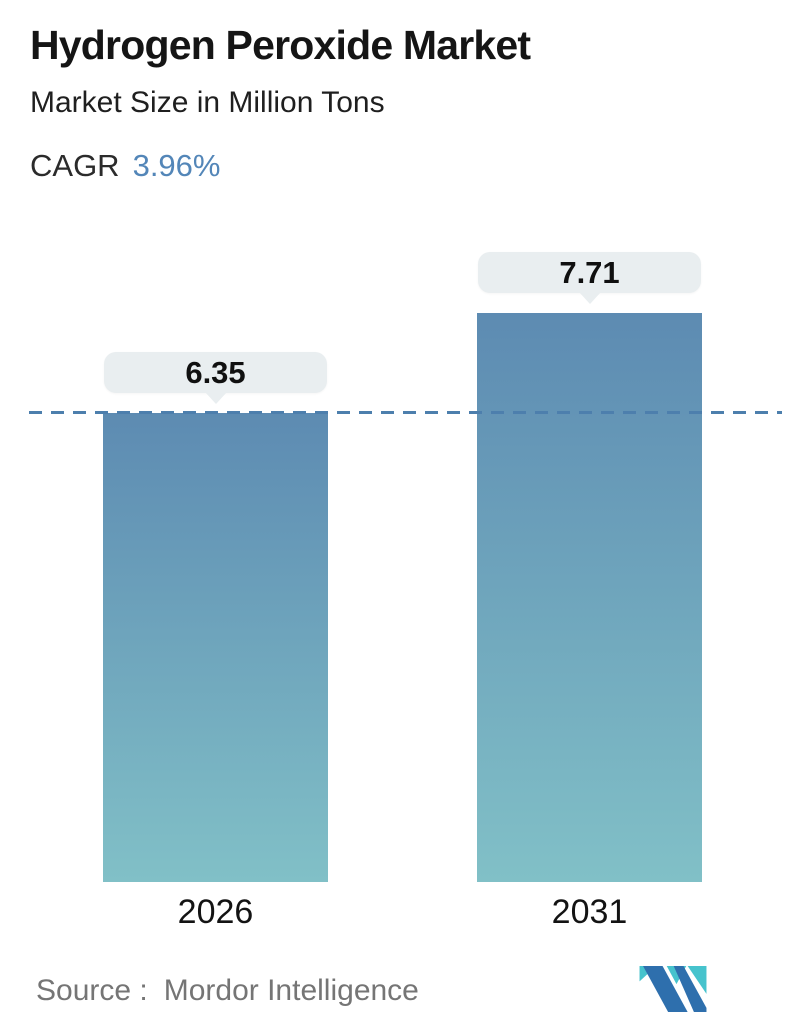 The width and height of the screenshot is (796, 1034). What do you see at coordinates (207, 102) in the screenshot?
I see `chart-subtitle: Market Size in Million Tons` at bounding box center [207, 102].